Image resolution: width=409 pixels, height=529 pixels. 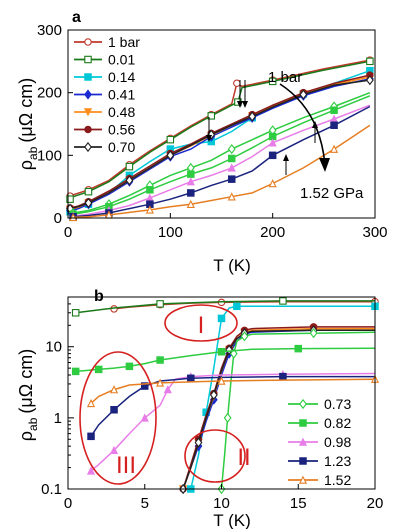 What do you see at coordinates (337, 442) in the screenshot?
I see `legend-b-label-0-98: 0.98` at bounding box center [337, 442].